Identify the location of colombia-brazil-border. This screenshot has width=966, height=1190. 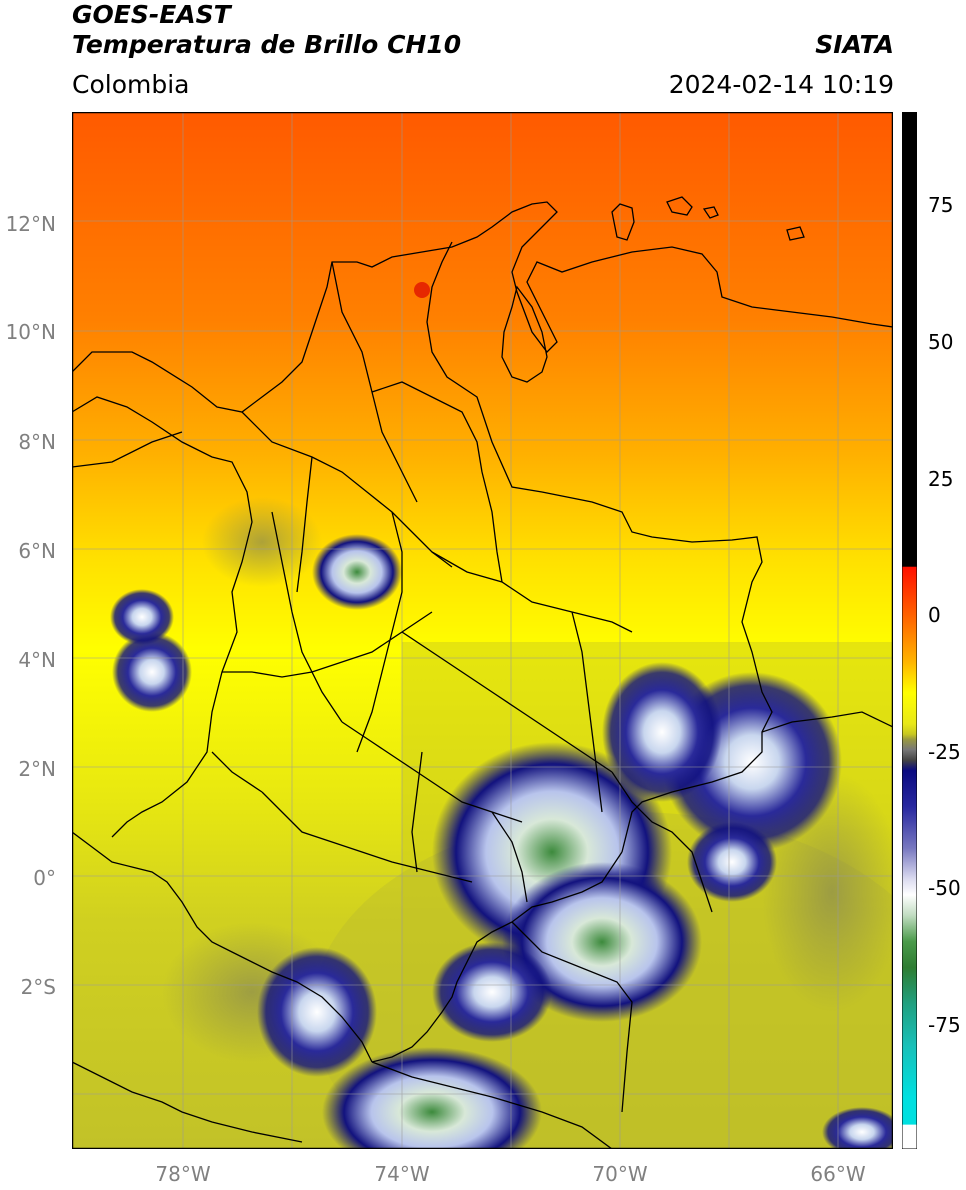
(497, 957).